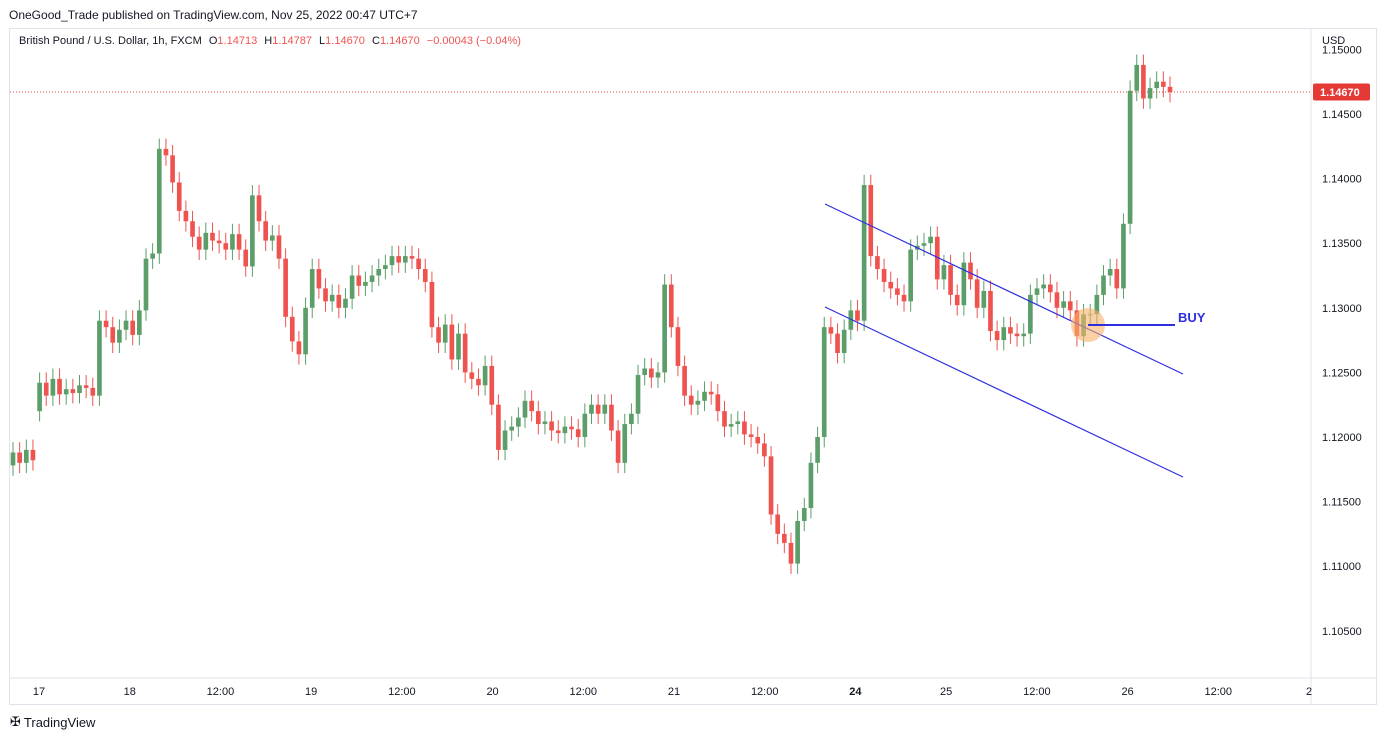 Image resolution: width=1386 pixels, height=740 pixels. Describe the element at coordinates (1309, 692) in the screenshot. I see `time-tick-label: 2` at that location.